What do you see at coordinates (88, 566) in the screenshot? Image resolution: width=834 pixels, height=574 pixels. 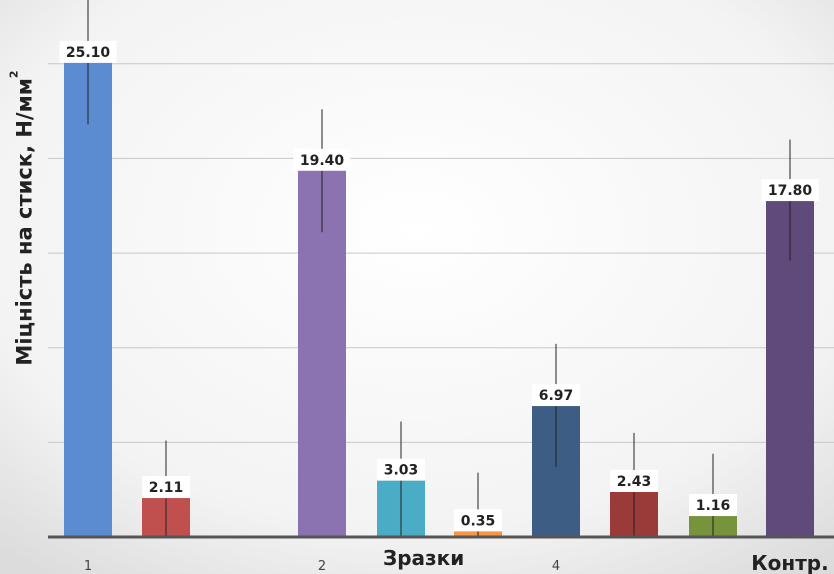 I see `x-tick-label: 1` at bounding box center [88, 566].